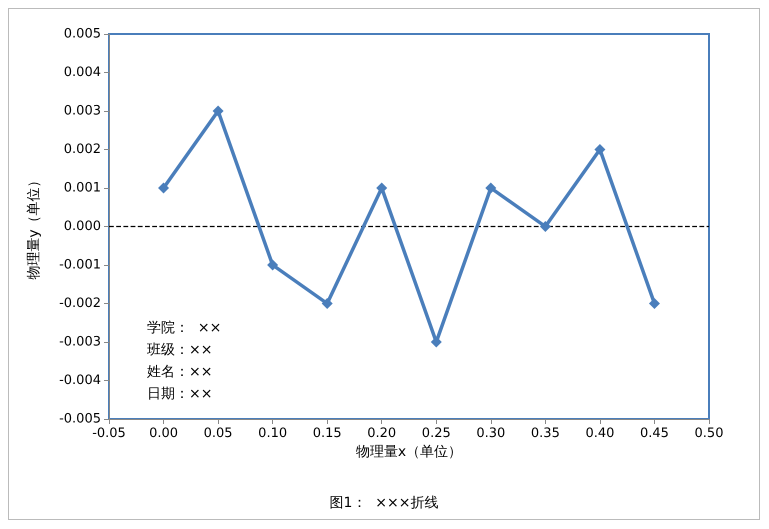  I want to click on x-tick-label: 0.10, so click(273, 433).